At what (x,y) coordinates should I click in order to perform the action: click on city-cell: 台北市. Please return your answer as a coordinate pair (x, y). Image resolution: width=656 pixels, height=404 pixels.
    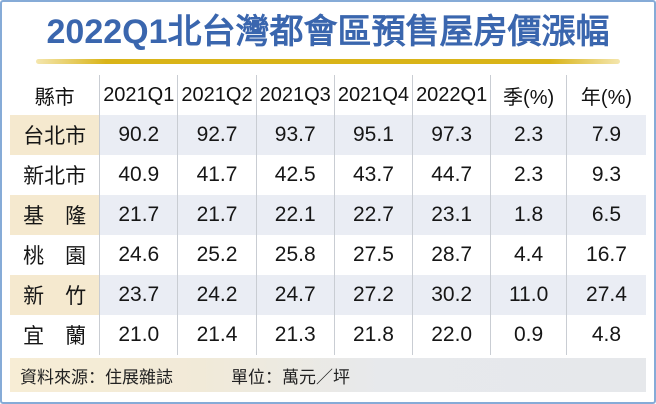
    Looking at the image, I should click on (55, 135).